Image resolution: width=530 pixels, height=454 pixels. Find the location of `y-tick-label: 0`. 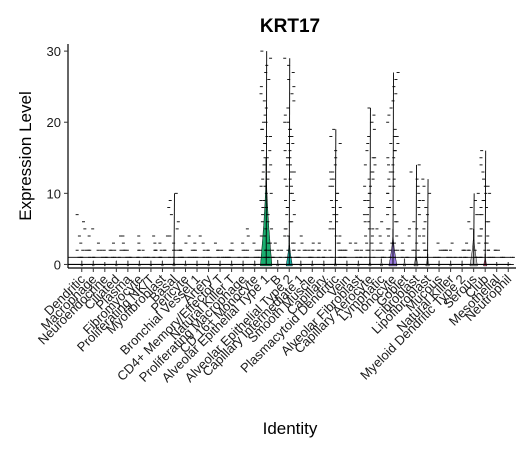

y-tick-label: 0 is located at coordinates (57, 264).